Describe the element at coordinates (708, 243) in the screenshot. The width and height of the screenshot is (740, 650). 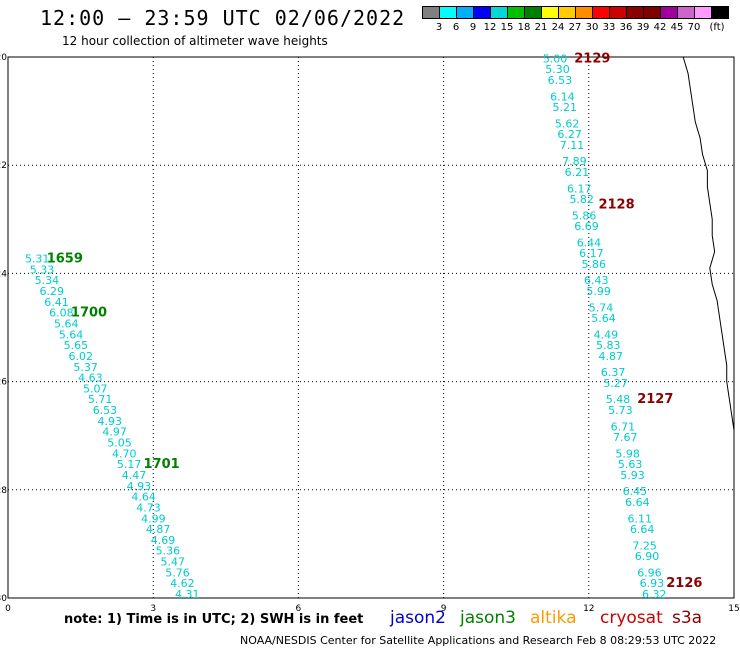
I see `coastline` at that location.